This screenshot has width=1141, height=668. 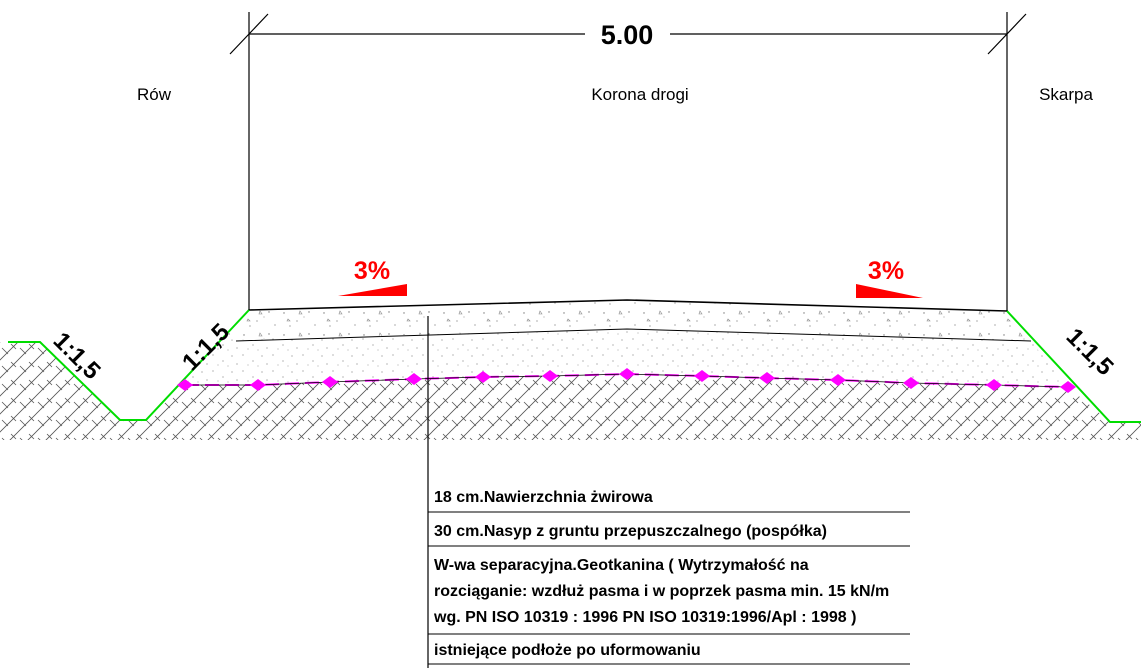 What do you see at coordinates (626, 358) in the screenshot?
I see `fill-layer` at bounding box center [626, 358].